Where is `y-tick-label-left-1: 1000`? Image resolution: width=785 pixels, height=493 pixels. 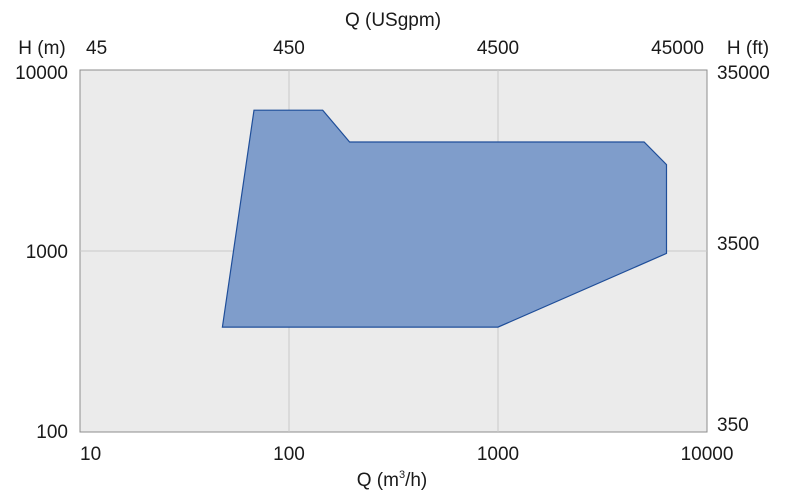 y-tick-label-left-1: 1000 is located at coordinates (47, 252).